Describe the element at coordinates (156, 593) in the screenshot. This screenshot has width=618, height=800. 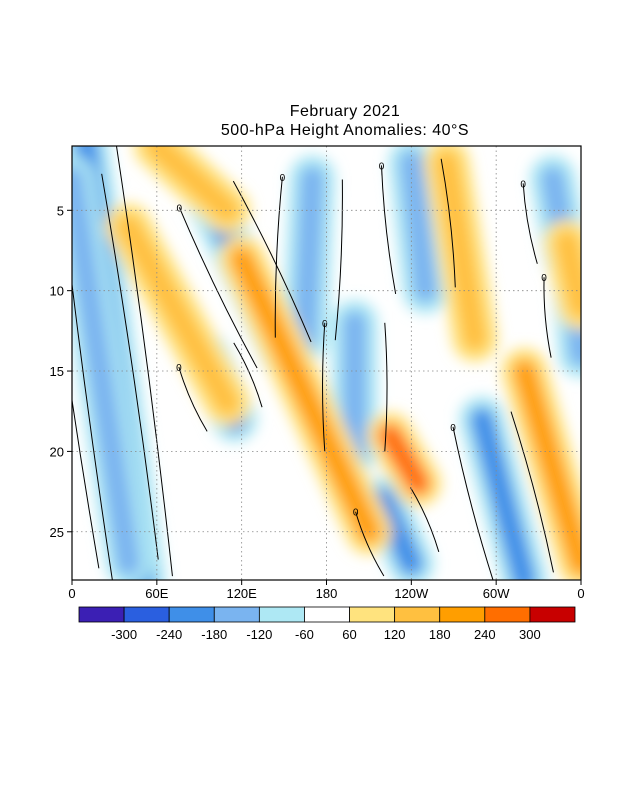
I see `x-tick-label: 60E` at that location.